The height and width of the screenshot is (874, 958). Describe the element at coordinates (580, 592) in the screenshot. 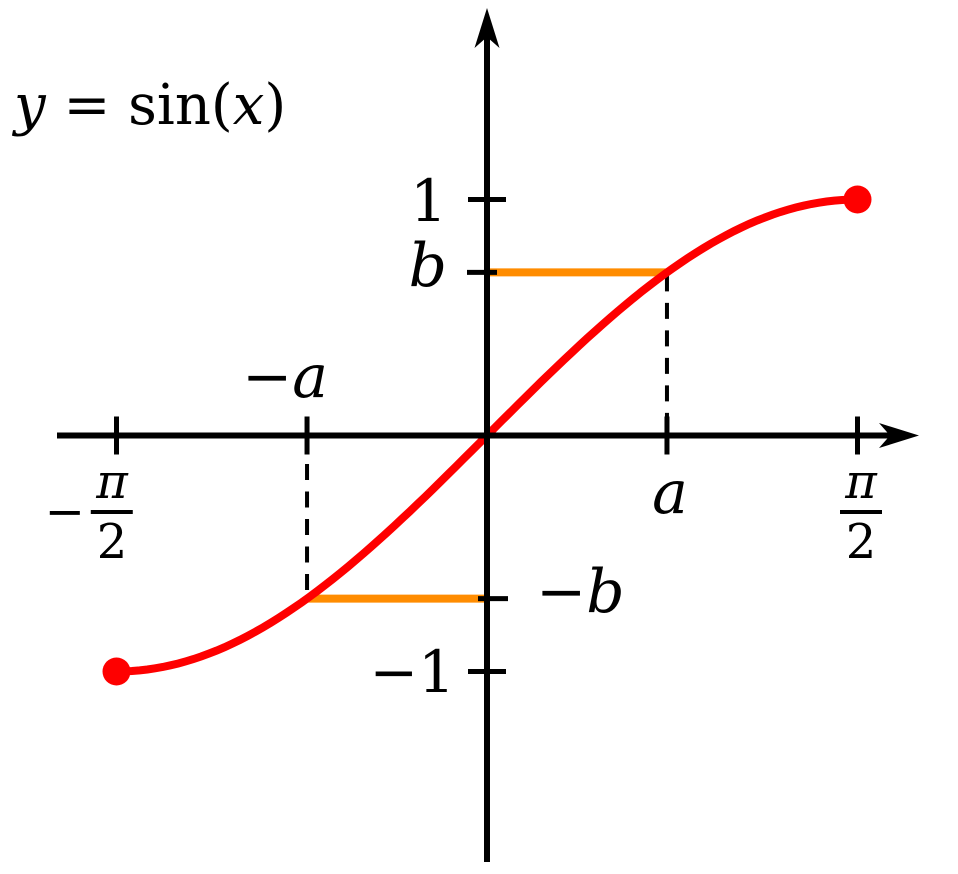

I see `y-tick-label-neg-b: −b` at that location.